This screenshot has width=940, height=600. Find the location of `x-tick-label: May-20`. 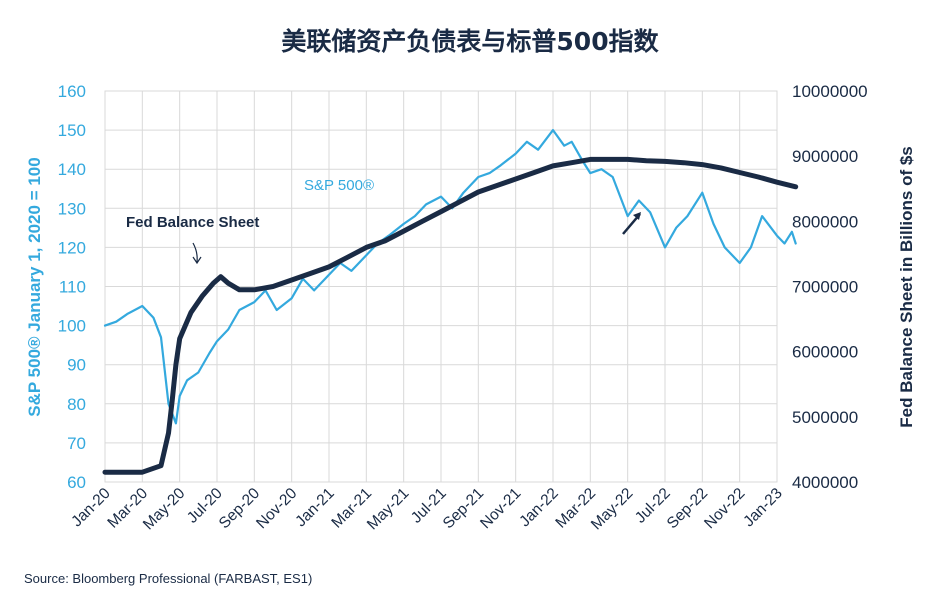

x-tick-label: May-20 is located at coordinates (164, 509).